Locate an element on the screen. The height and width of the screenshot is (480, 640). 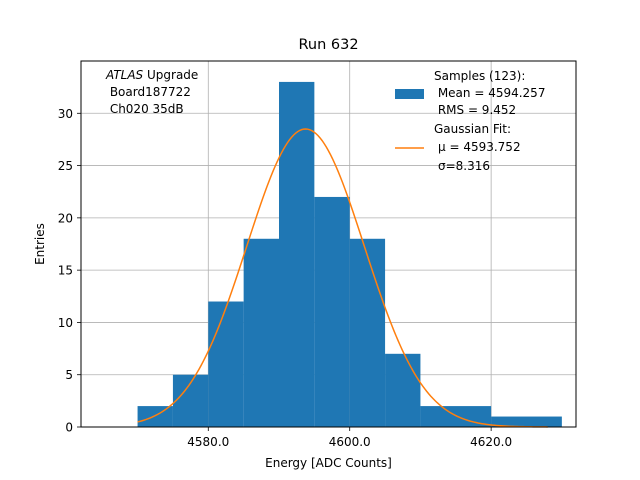
legend-mean-value: Mean = 4594.257 is located at coordinates (489, 93).